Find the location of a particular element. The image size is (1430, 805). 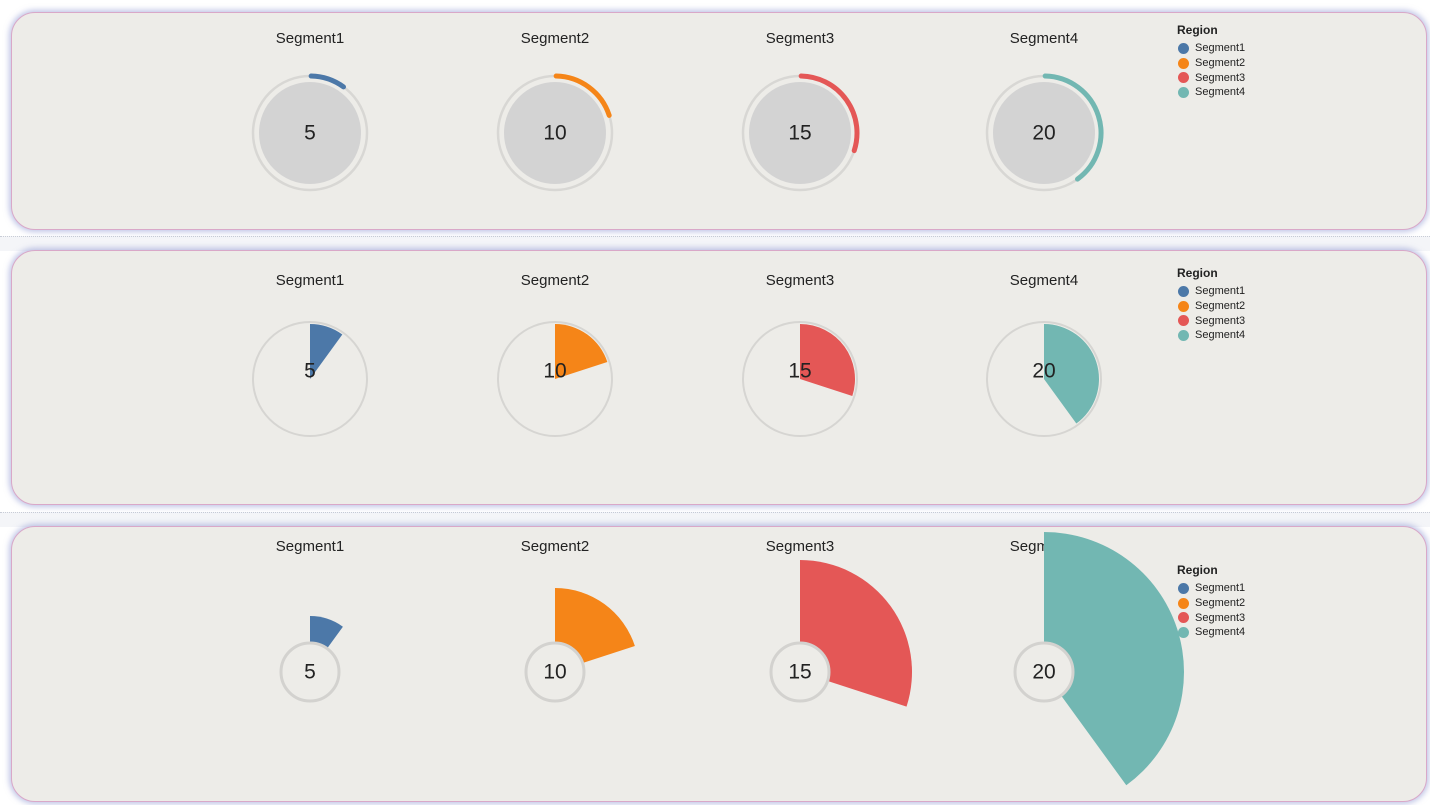

arc-gauge-chart: Segment1 5 Segment2 10 Segment3 15 Segment4 20 is located at coordinates (677, 111).